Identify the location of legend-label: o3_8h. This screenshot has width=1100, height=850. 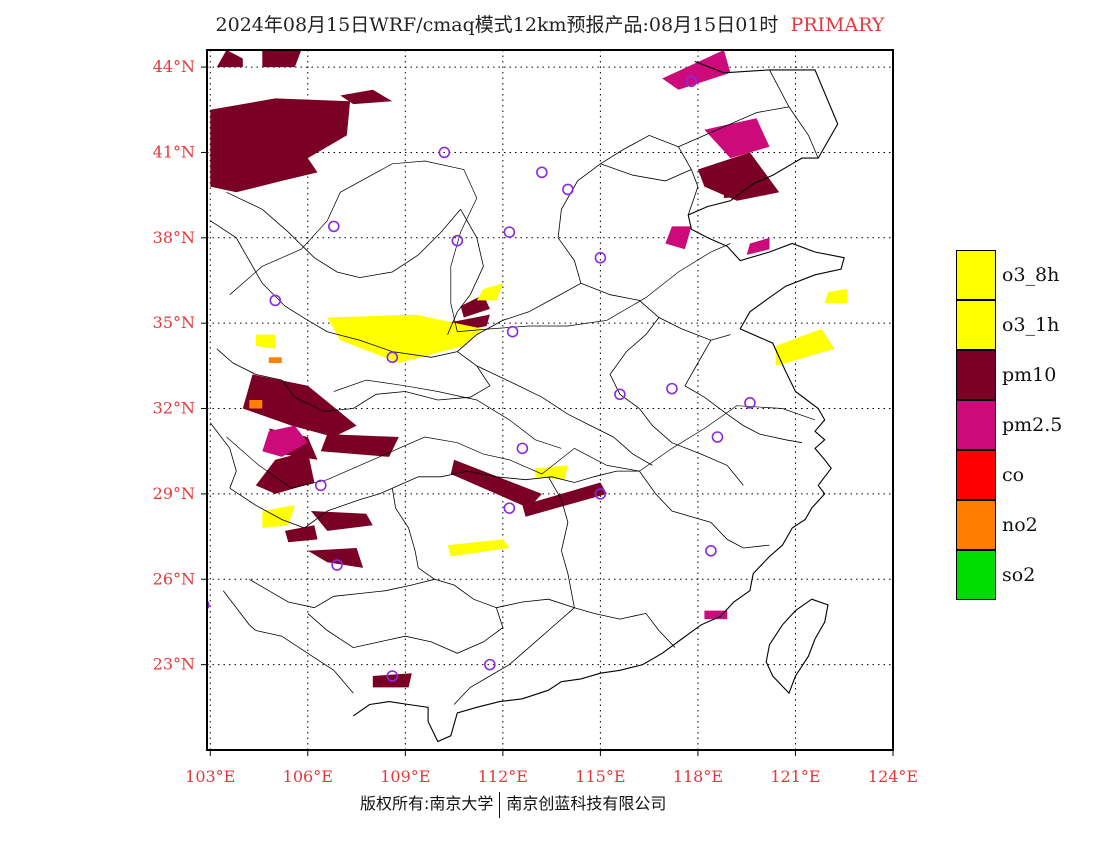
(1031, 275).